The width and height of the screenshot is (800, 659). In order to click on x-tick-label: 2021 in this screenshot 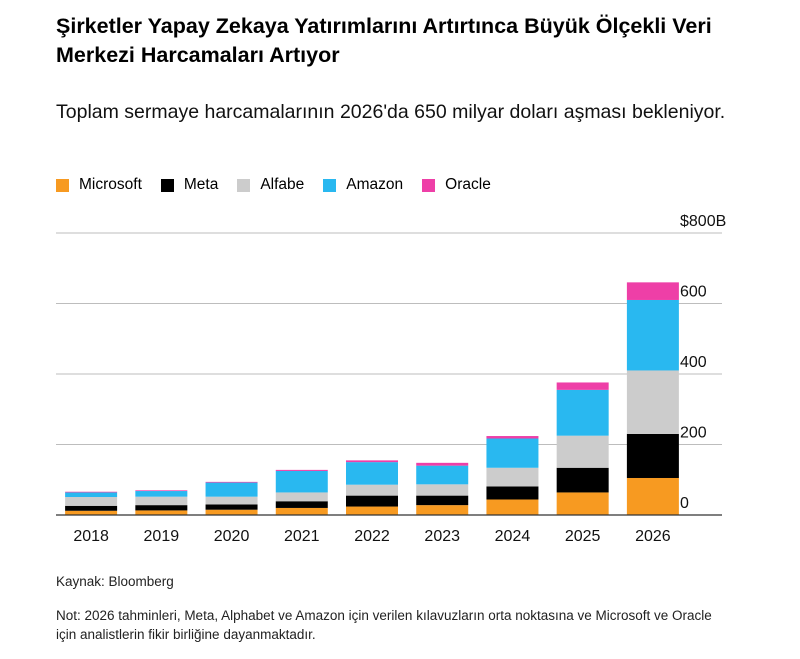, I will do `click(302, 536)`.